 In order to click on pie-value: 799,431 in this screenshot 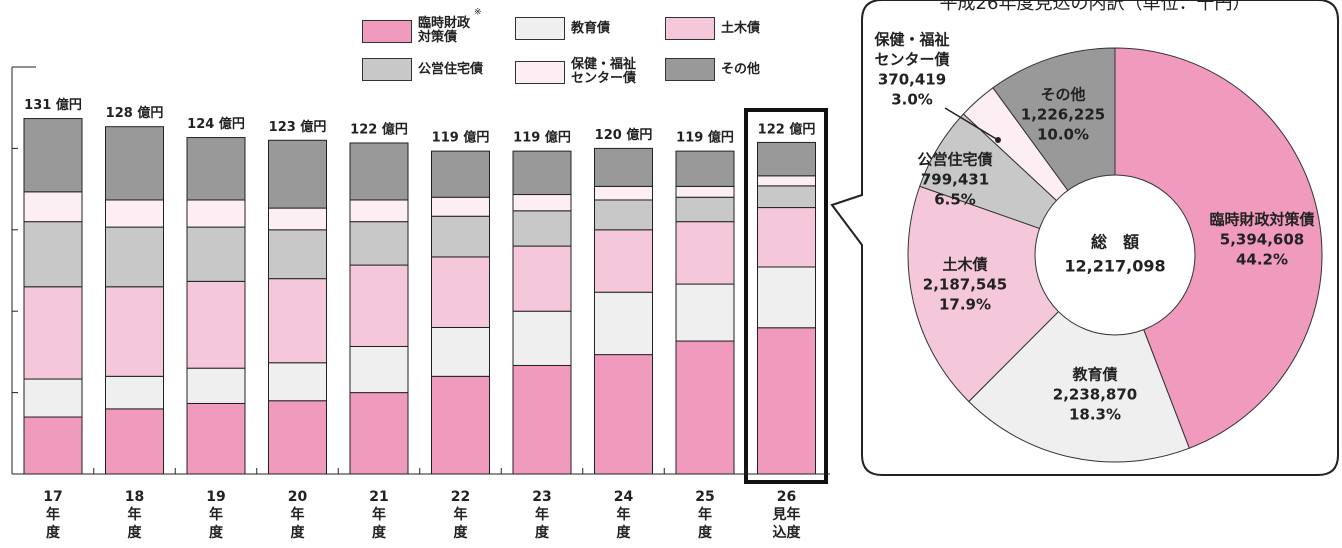, I will do `click(955, 180)`.